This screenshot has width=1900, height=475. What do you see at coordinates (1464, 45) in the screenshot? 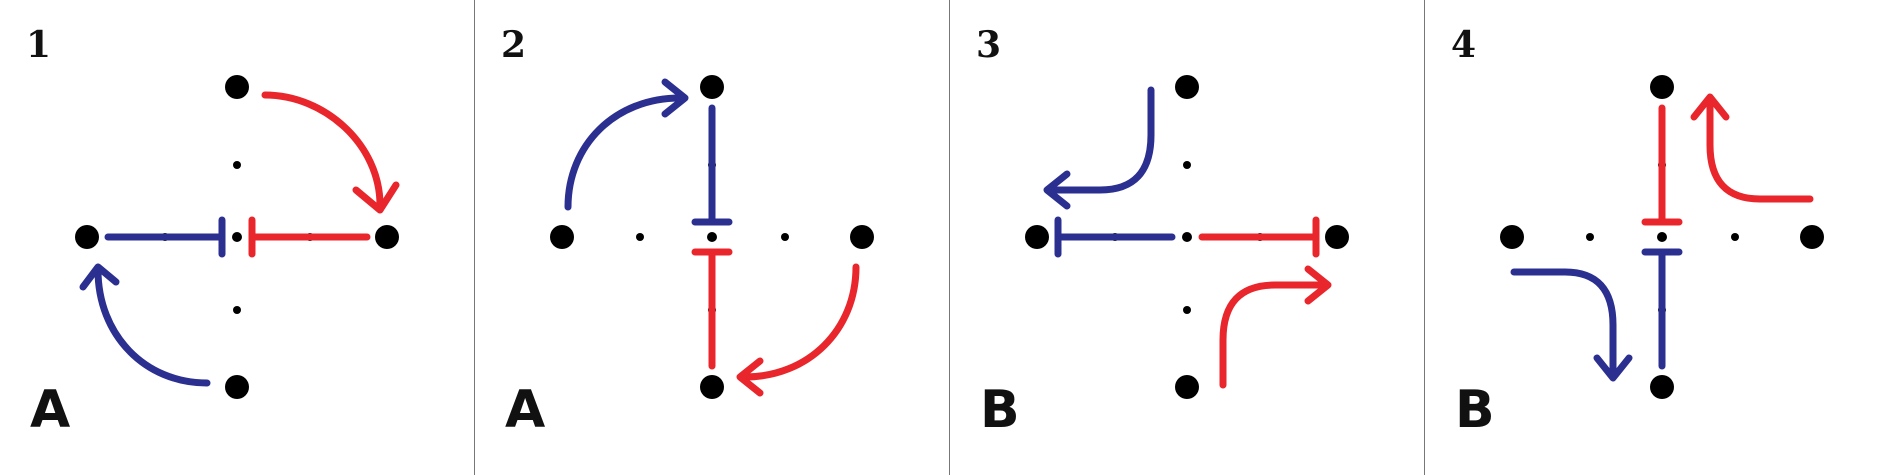
I see `panel-number: 4` at bounding box center [1464, 45].